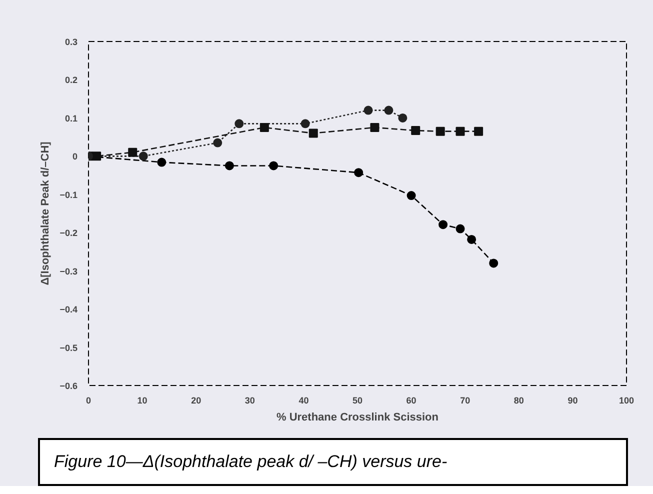  What do you see at coordinates (71, 42) in the screenshot?
I see `y-tick-label: 0.3` at bounding box center [71, 42].